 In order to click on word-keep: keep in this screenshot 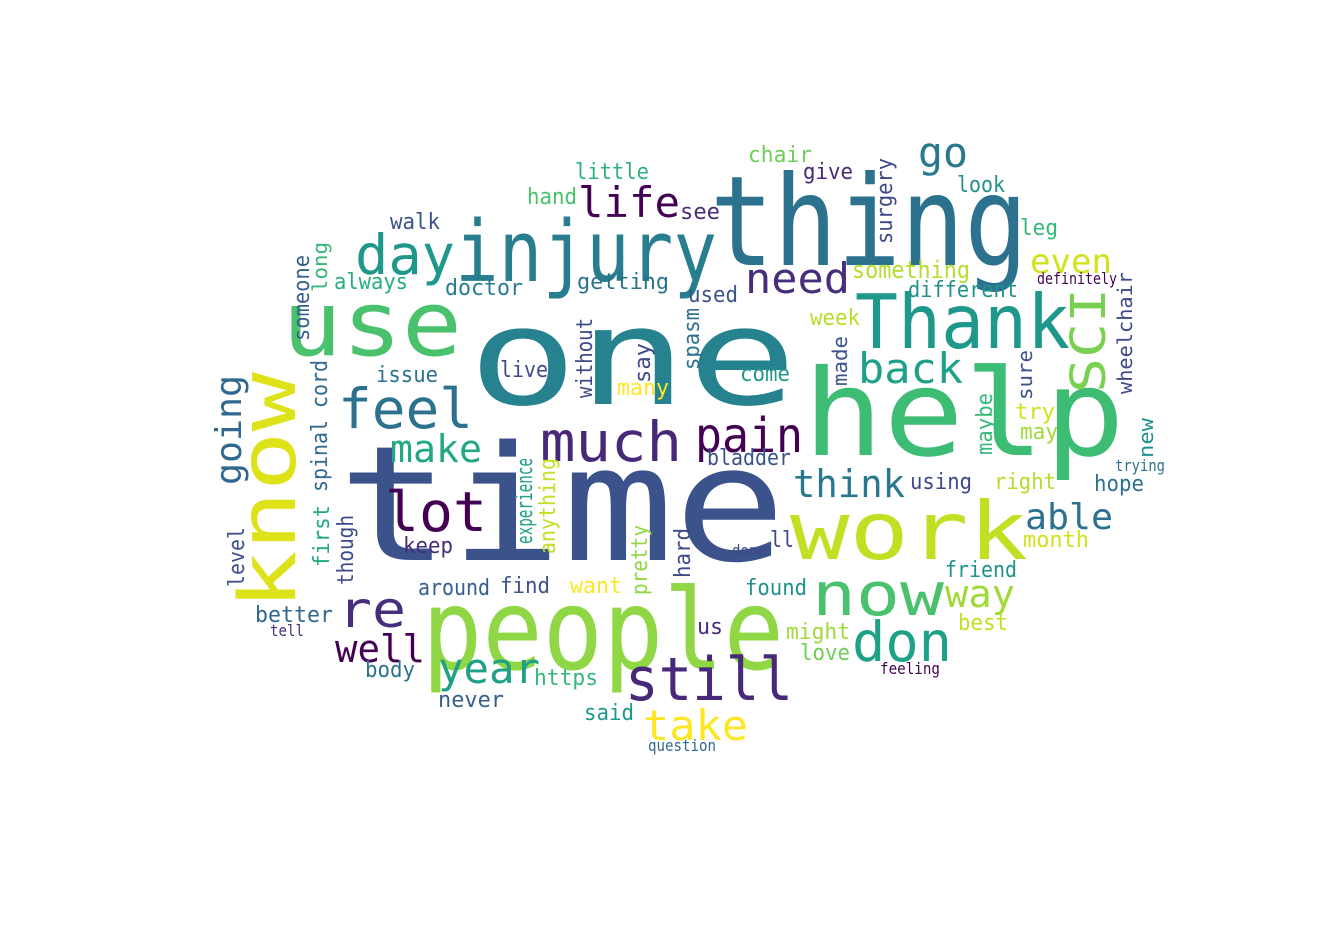, I will do `click(428, 546)`.